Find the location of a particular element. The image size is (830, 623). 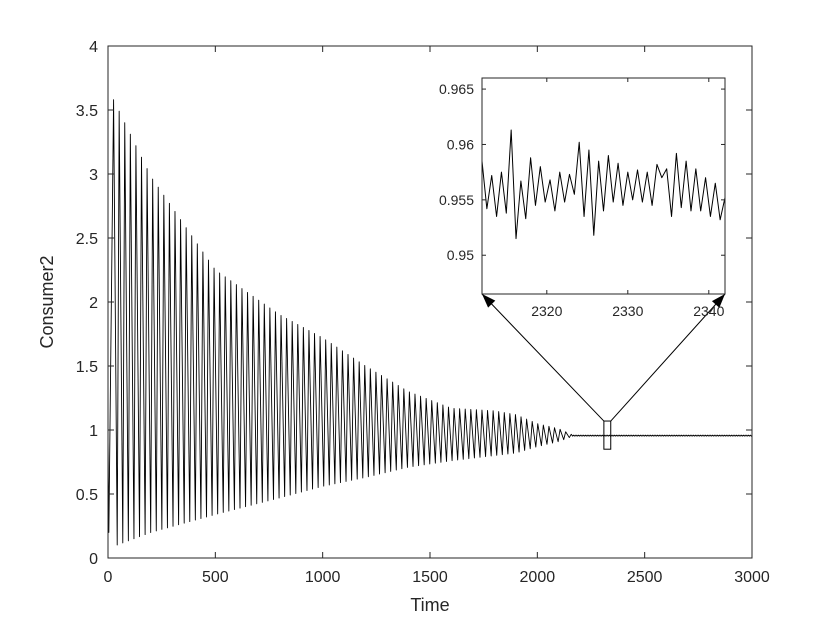

inset-axes: 2320 2330 2340 0.95 0.955 0.96 0.965 is located at coordinates (582, 198).